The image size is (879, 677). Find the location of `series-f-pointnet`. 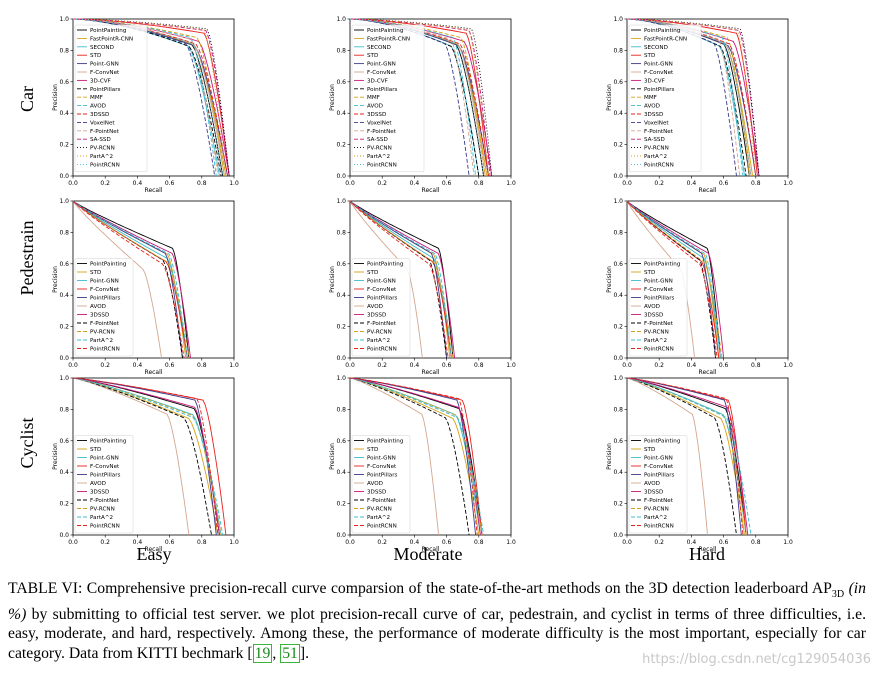

series-f-pointnet is located at coordinates (681, 456).